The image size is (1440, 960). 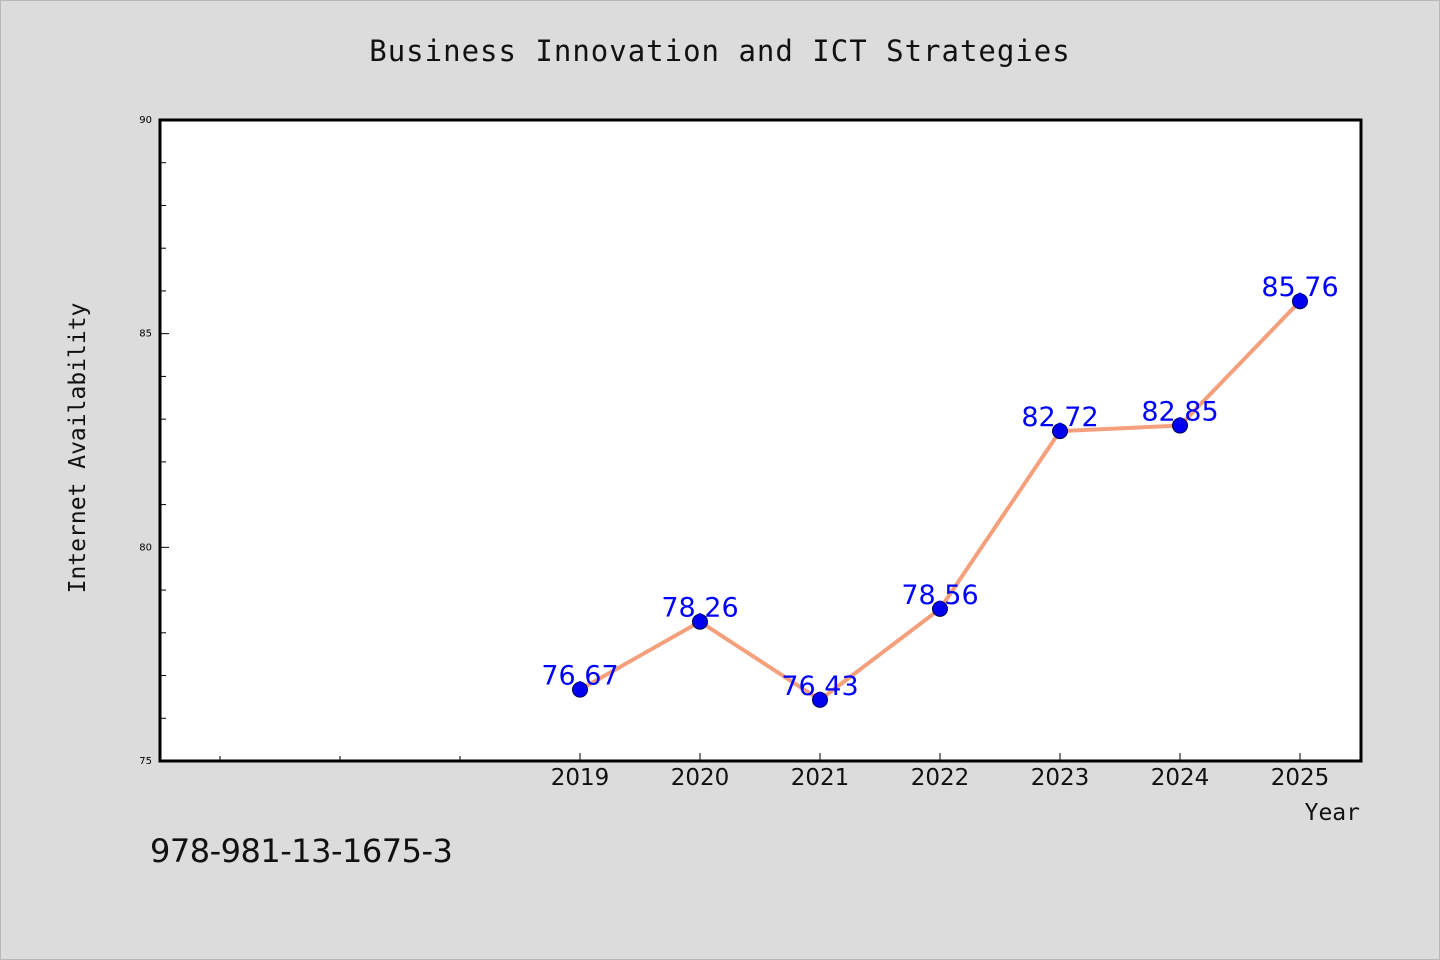 I want to click on x-tick-label: 2025, so click(x=1300, y=778).